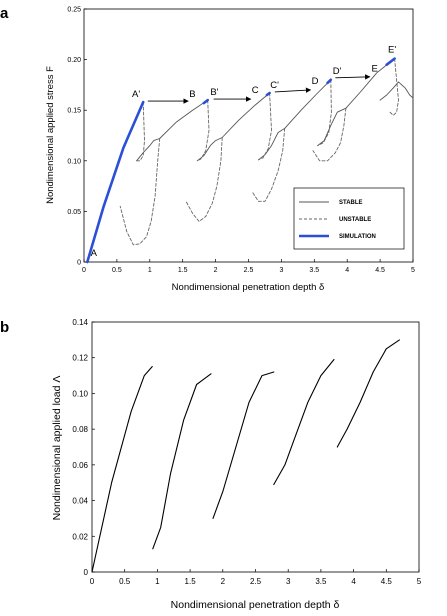 The image size is (447, 616). Describe the element at coordinates (117, 270) in the screenshot. I see `panel-a-x-tick-label: 0.5` at that location.